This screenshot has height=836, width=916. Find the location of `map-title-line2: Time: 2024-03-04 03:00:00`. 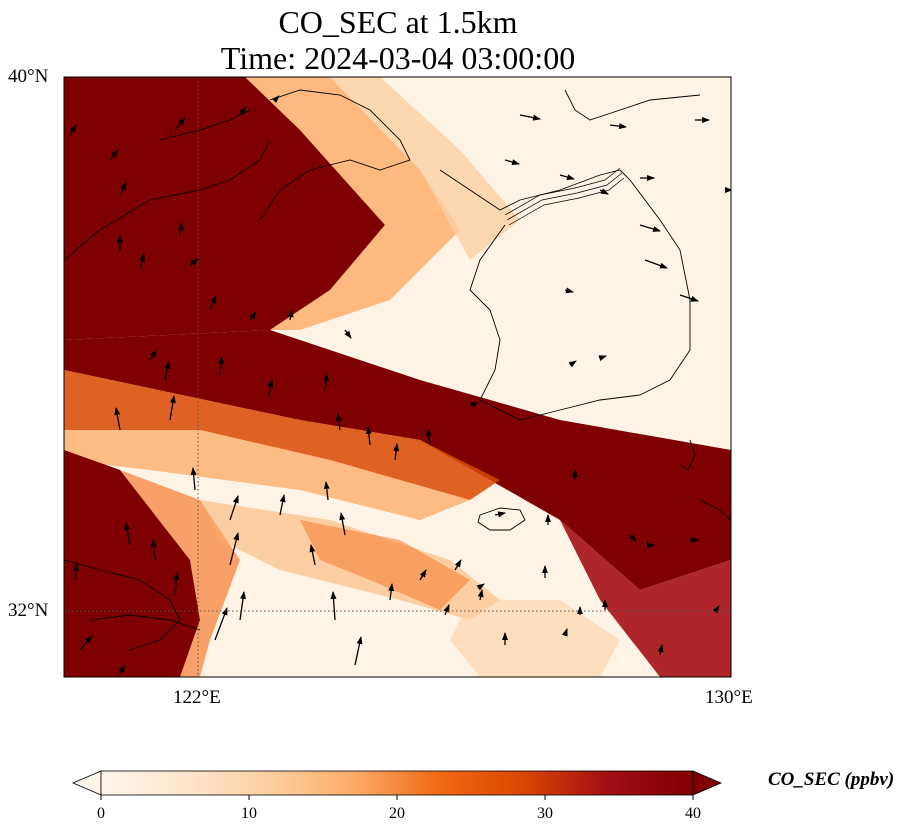

map-title-line2: Time: 2024-03-04 03:00:00 is located at coordinates (398, 58).